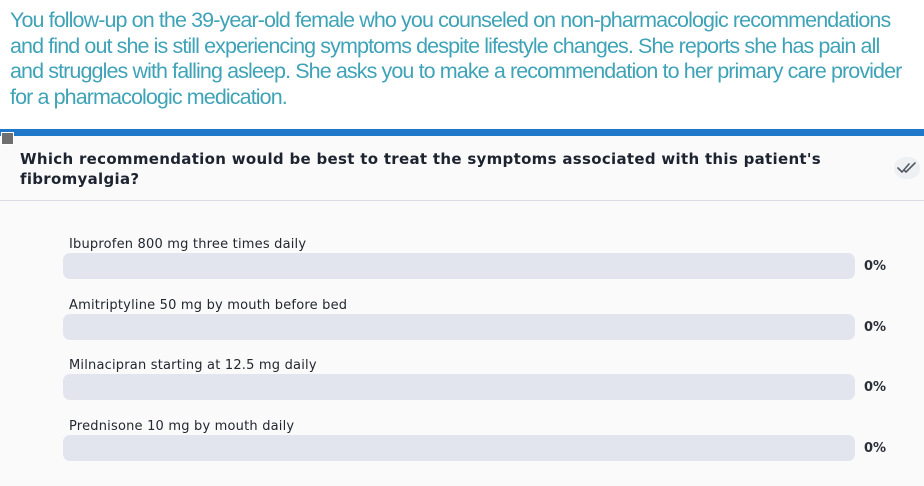 The image size is (924, 486). What do you see at coordinates (7, 138) in the screenshot?
I see `slide-corner-marker` at bounding box center [7, 138].